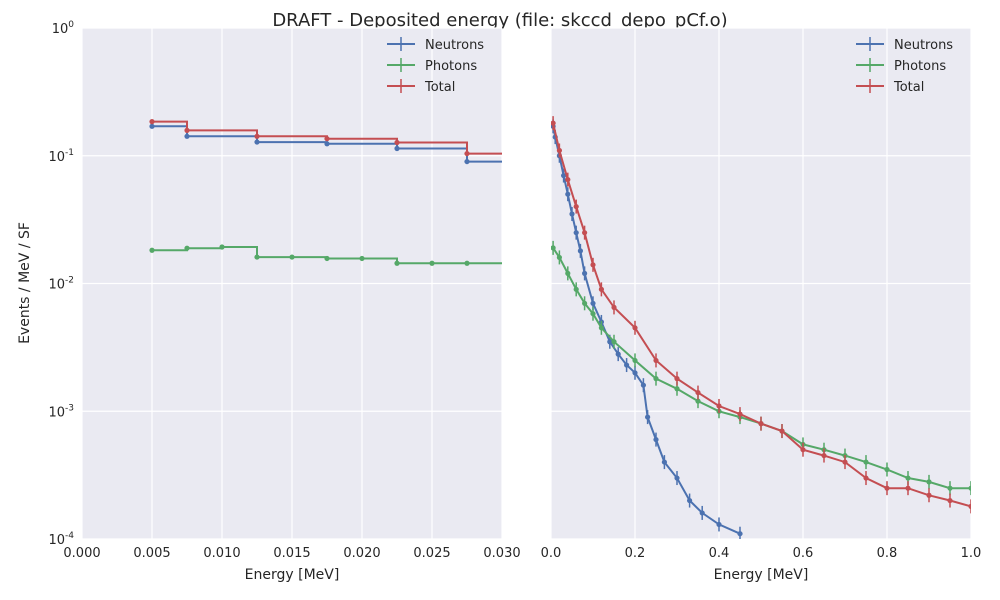 The height and width of the screenshot is (600, 1000). I want to click on y-tick-label: 10⁻¹, so click(61, 156).